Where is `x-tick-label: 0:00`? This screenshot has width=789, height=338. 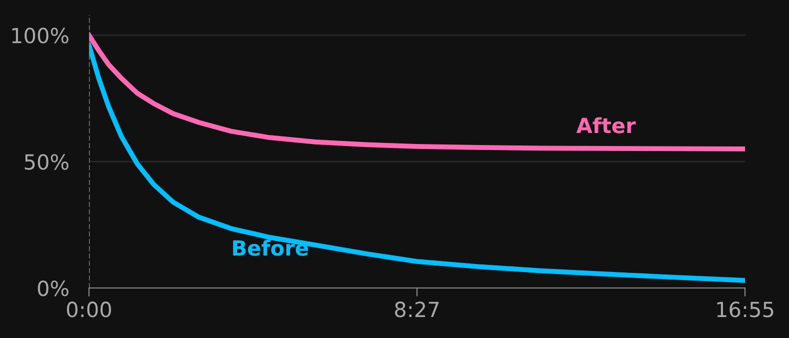 x-tick-label: 0:00 is located at coordinates (89, 310).